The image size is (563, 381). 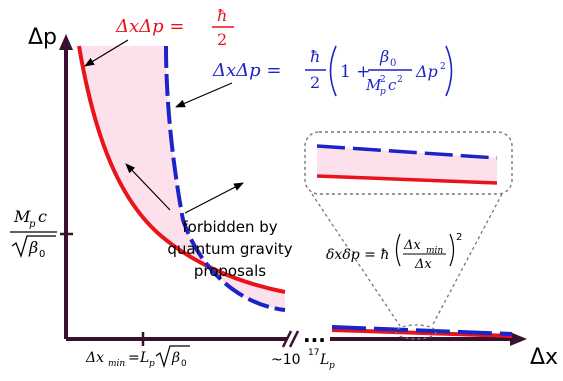 I want to click on y-axis-label: Δp, so click(x=42, y=37).